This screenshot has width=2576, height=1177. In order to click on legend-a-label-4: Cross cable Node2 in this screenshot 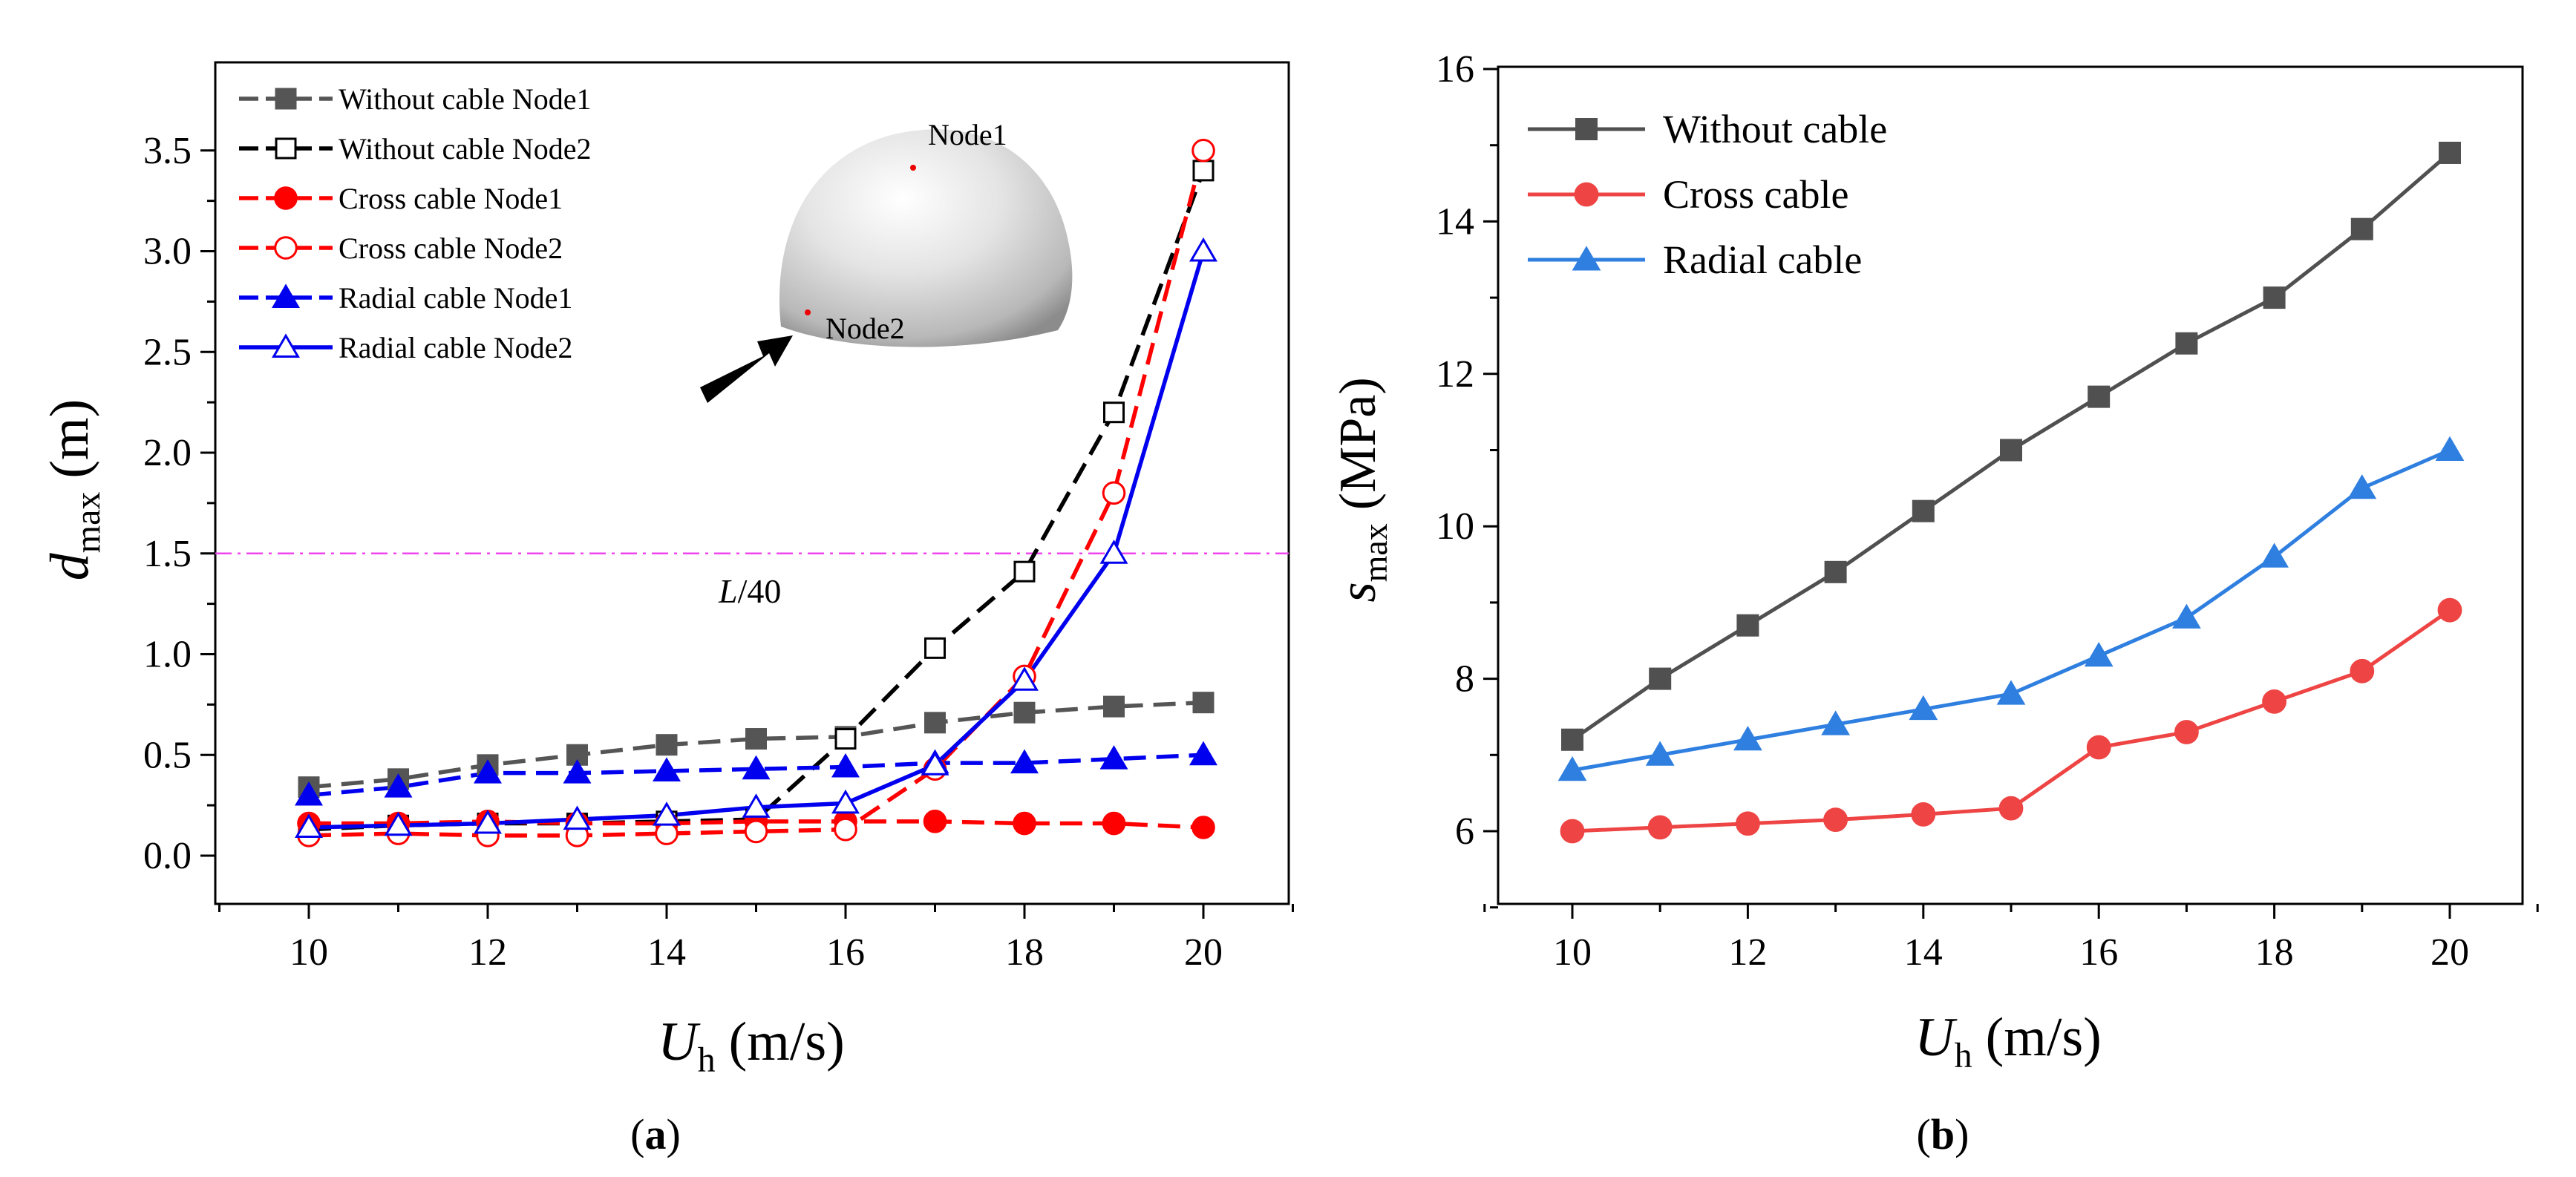, I will do `click(451, 248)`.